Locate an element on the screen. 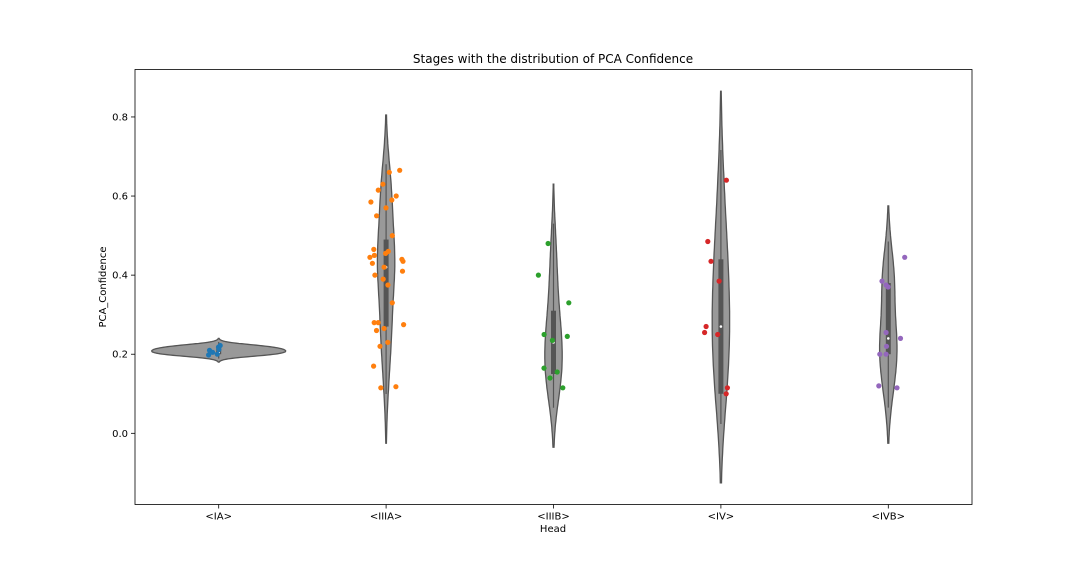 This screenshot has height=576, width=1080. x-axis: <IA> <IIIA> <IIIB> <IV> <IVB> is located at coordinates (555, 513).